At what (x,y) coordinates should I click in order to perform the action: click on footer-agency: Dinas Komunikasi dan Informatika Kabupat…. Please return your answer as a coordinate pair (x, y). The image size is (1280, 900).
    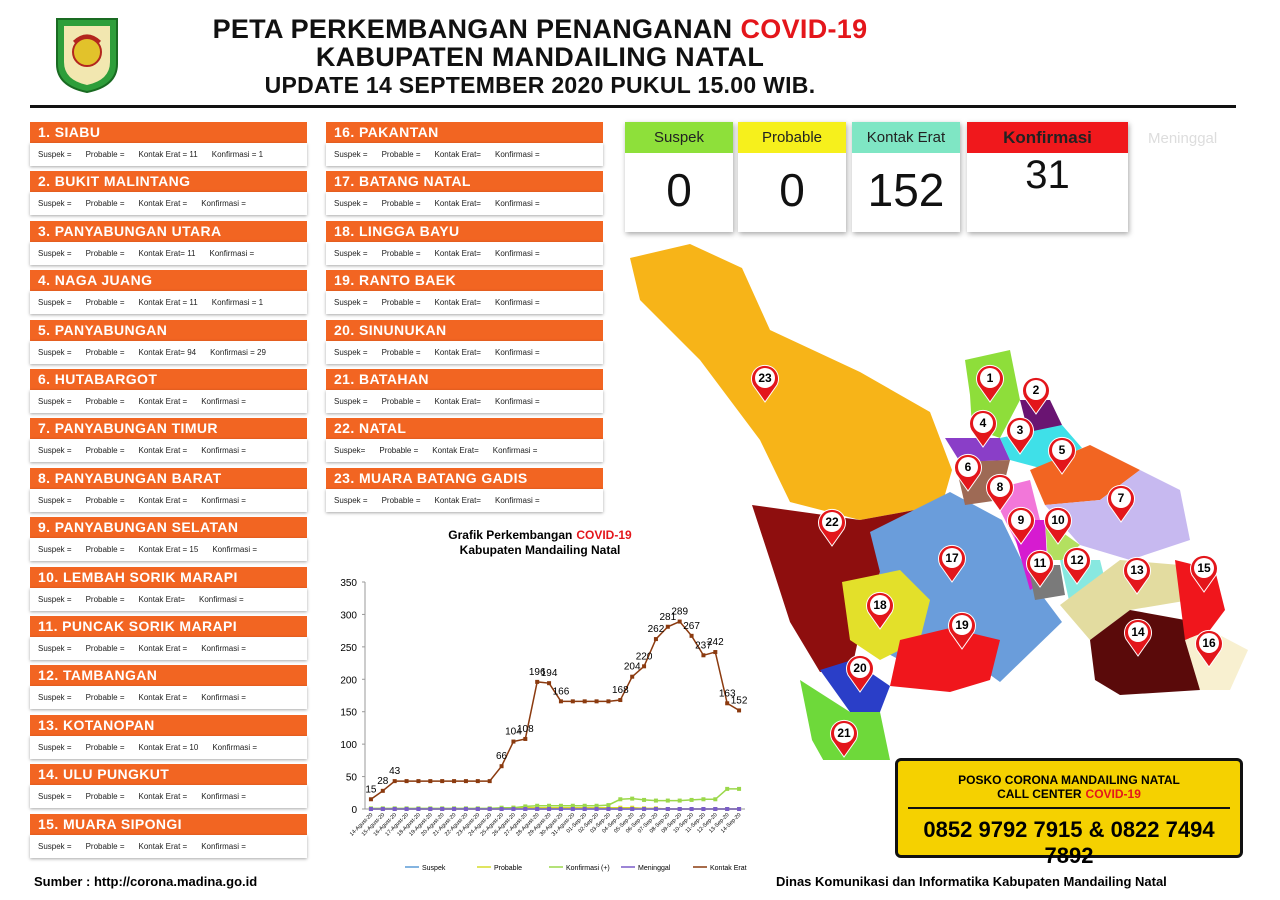
    Looking at the image, I should click on (971, 881).